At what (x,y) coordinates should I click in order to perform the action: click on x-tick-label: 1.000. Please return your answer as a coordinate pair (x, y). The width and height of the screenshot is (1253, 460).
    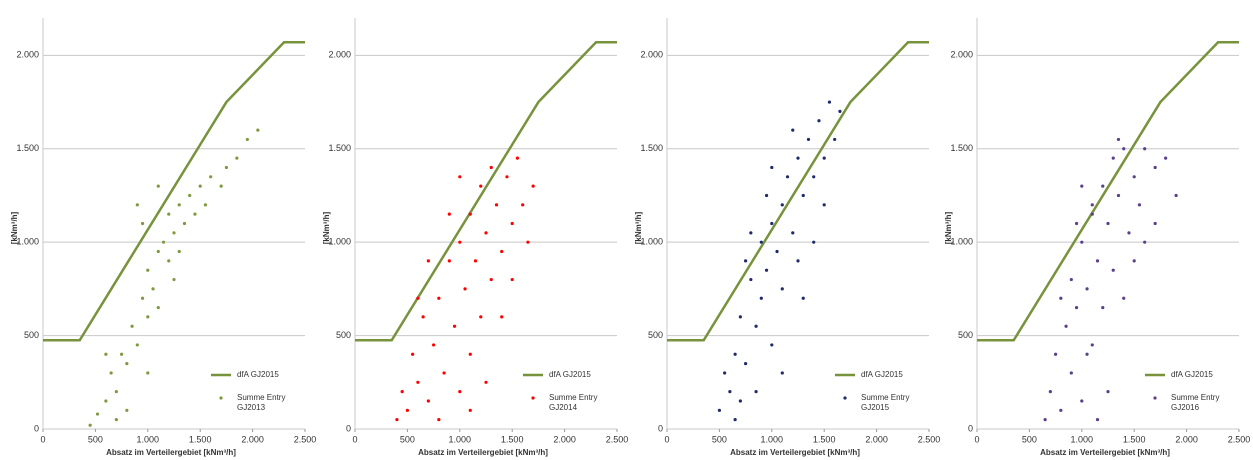
    Looking at the image, I should click on (460, 439).